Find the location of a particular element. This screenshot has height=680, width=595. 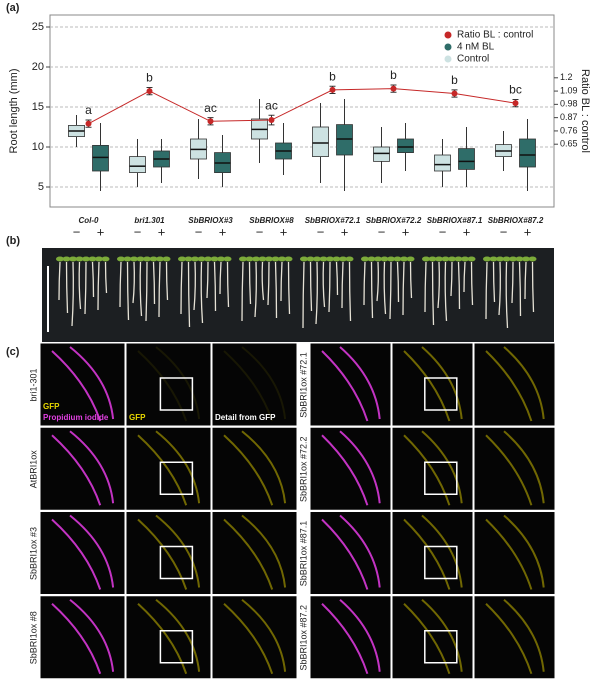

row-label: SbBRI1ox #72.2 is located at coordinates (303, 469).